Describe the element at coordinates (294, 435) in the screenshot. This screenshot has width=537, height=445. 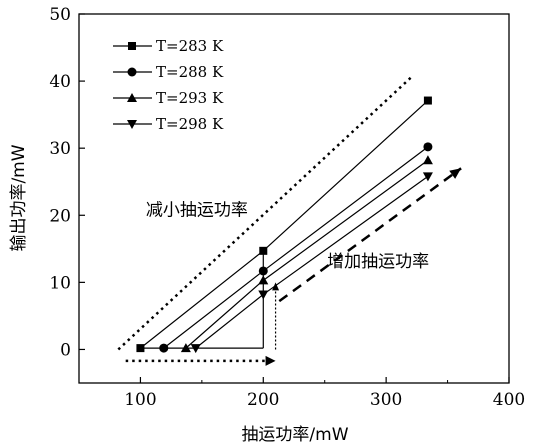
I see `x-axis-title: 抽运功率/mW` at that location.